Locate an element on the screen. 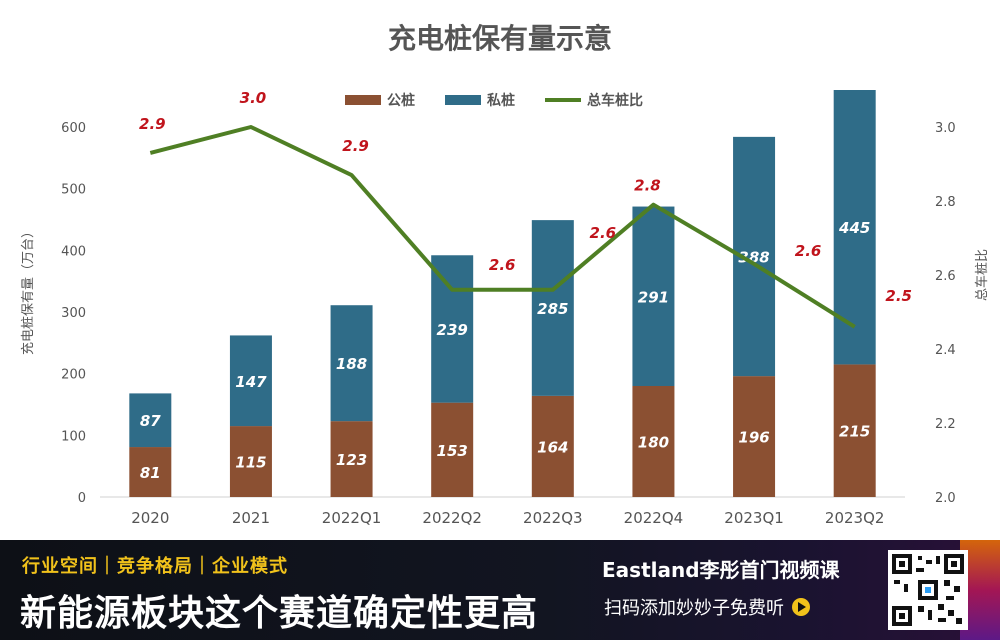 This screenshot has width=1000, height=640. x-tick-label: 2022Q2 is located at coordinates (452, 518).